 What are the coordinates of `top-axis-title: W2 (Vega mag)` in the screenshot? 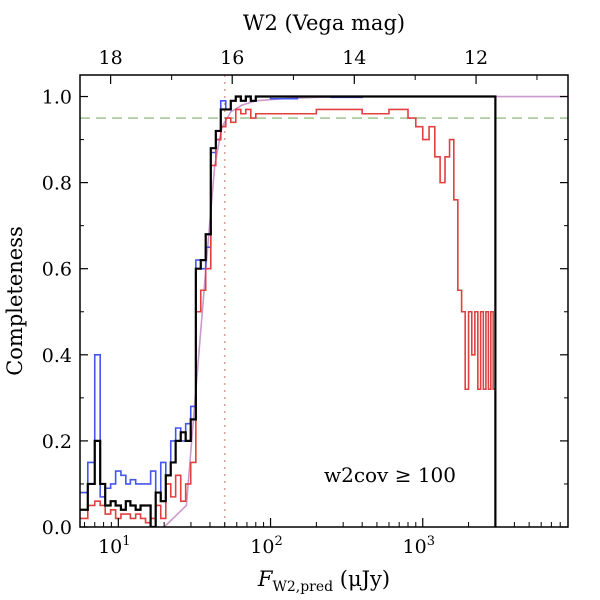 It's located at (324, 23).